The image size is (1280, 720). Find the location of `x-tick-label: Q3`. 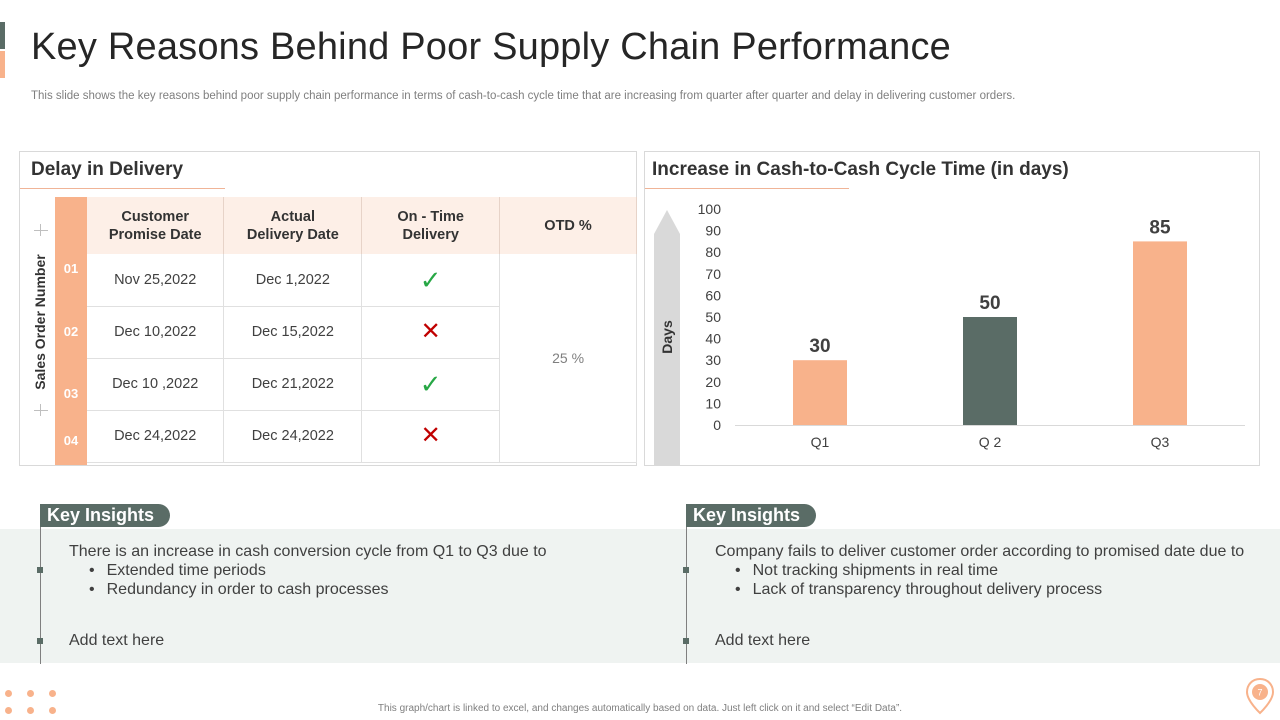

x-tick-label: Q3 is located at coordinates (1160, 442).